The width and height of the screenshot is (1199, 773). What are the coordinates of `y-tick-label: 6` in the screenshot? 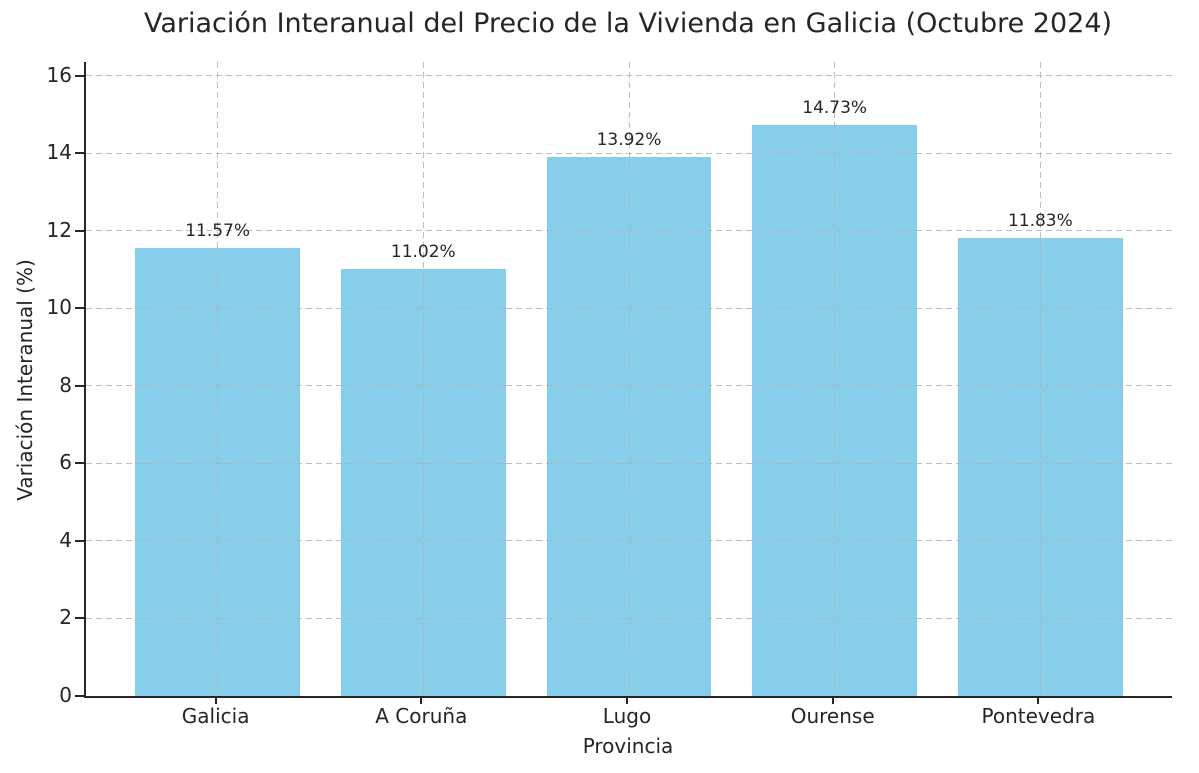 It's located at (65, 462).